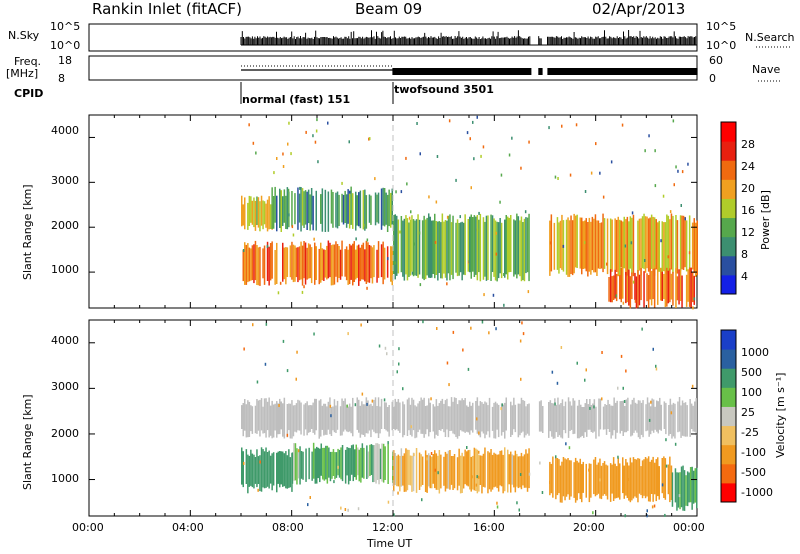 This screenshot has width=800, height=554. Describe the element at coordinates (728, 132) in the screenshot. I see `power-colorbar-step` at that location.